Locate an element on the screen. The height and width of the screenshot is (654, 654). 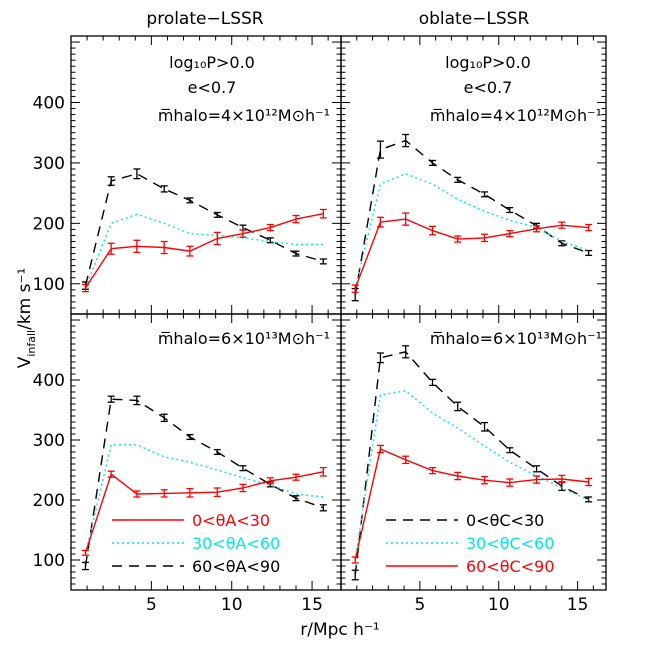
legend-label: 30<θA<60 is located at coordinates (236, 543).